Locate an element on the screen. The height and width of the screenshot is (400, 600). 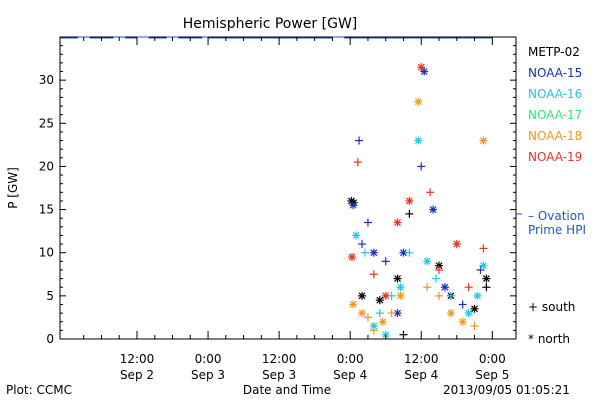
x-tick-date-label: Sep 5 is located at coordinates (492, 375).